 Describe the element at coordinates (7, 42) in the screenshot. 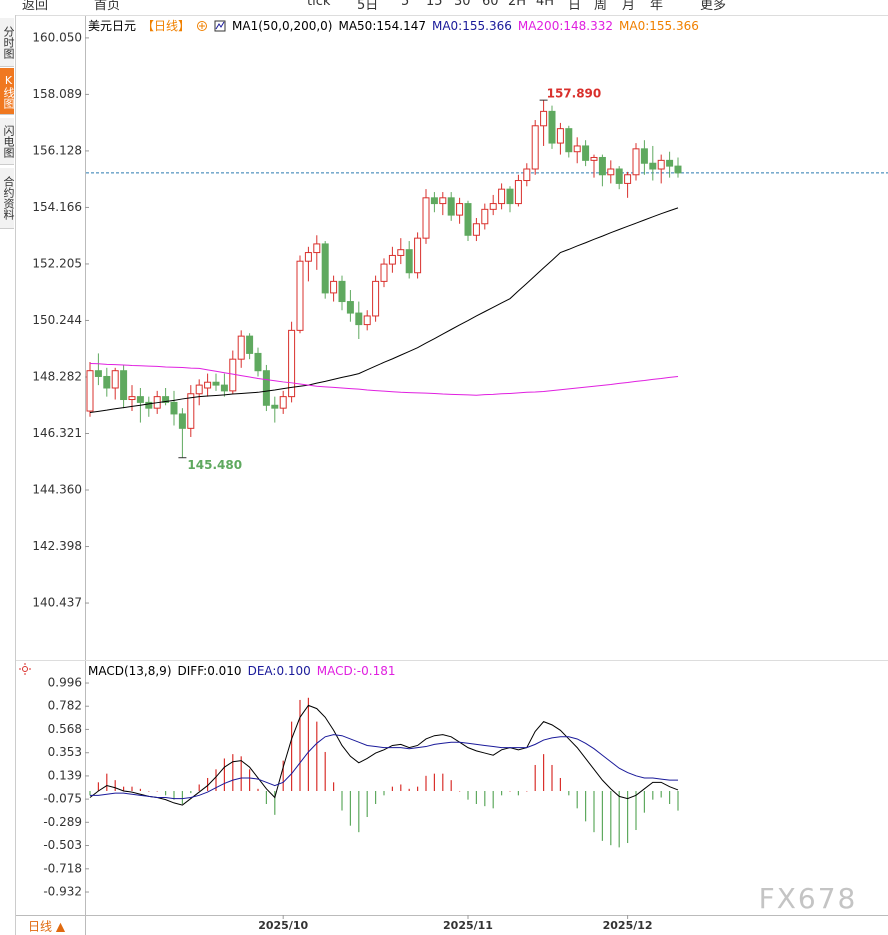

I see `sidebar-tab: 分时图` at that location.